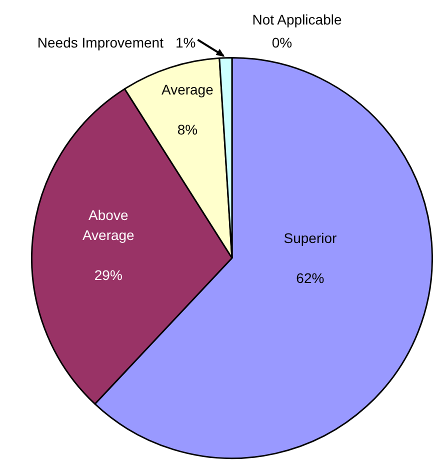  Describe the element at coordinates (187, 90) in the screenshot. I see `slice-label: Average` at that location.